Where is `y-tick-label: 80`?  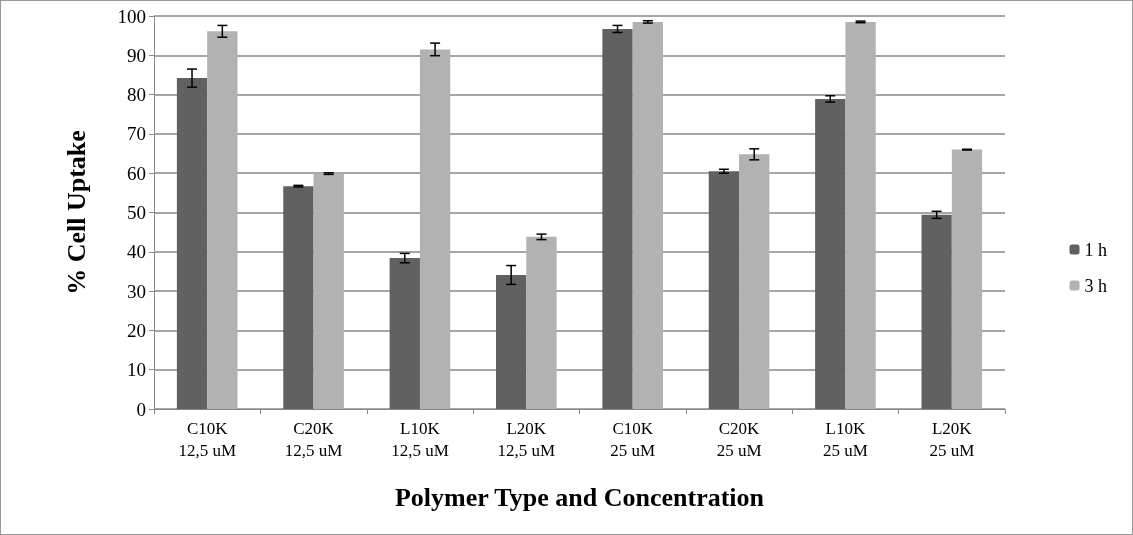 y-tick-label: 80 is located at coordinates (136, 95).